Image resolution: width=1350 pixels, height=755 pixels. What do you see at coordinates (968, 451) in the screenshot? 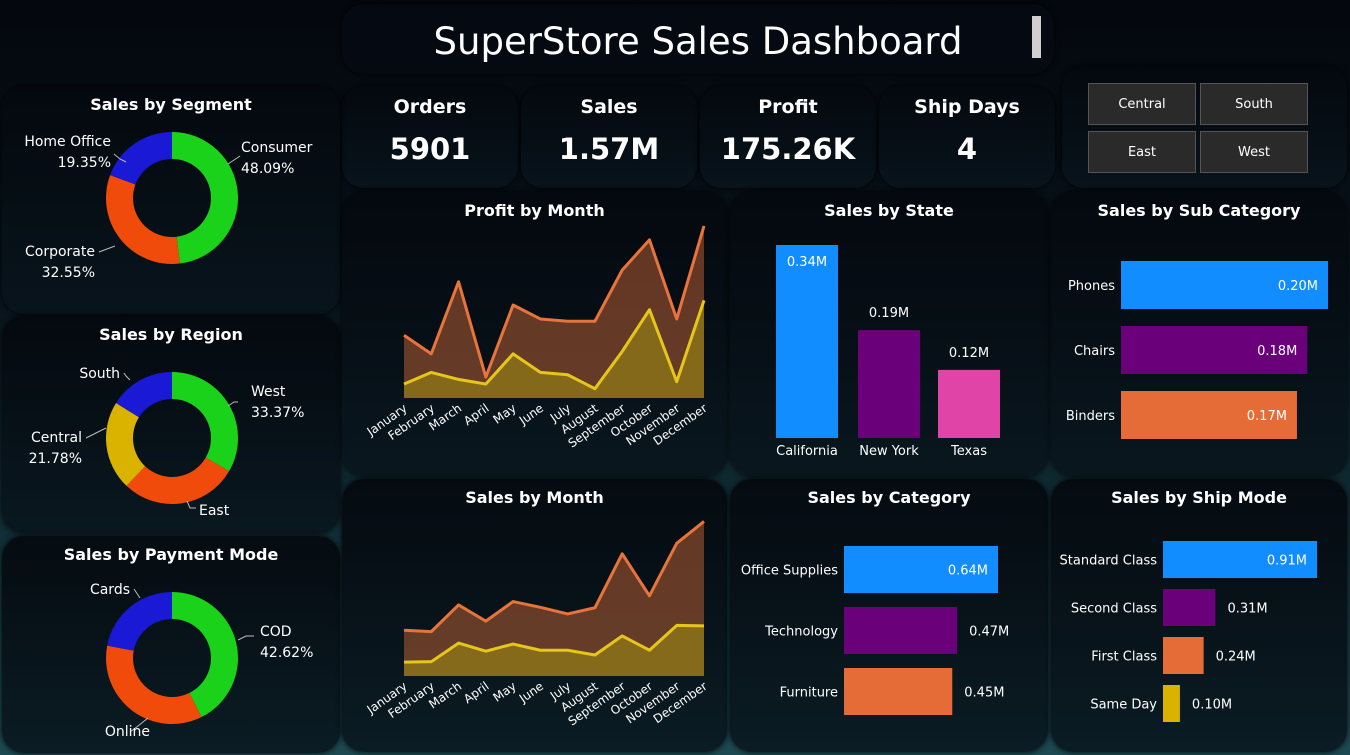
I see `state-tick-texas: Texas` at bounding box center [968, 451].